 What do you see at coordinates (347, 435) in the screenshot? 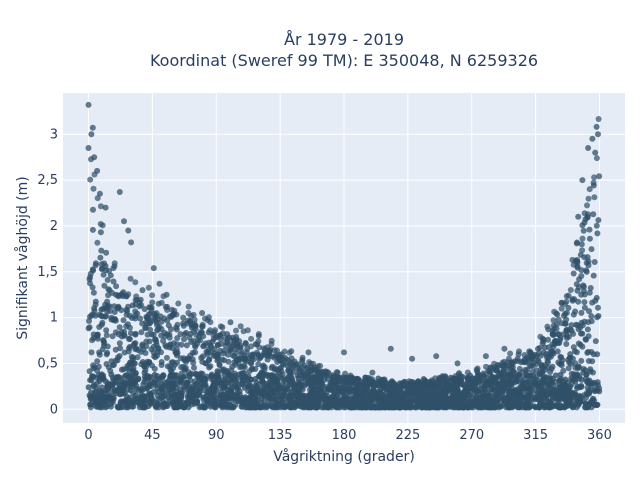
I see `x-axis-ticks: 0 45 90 135 180 225 270 315 360` at bounding box center [347, 435].